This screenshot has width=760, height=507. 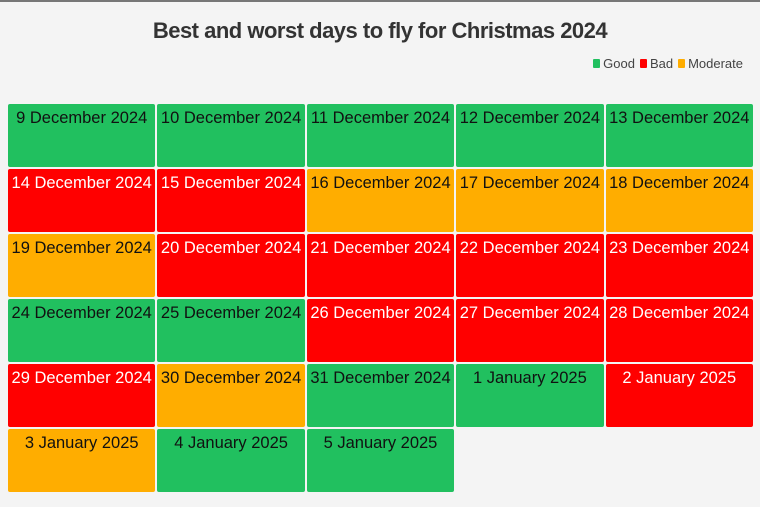 I want to click on day-cell-moderate: 17 December 2024, so click(x=530, y=200).